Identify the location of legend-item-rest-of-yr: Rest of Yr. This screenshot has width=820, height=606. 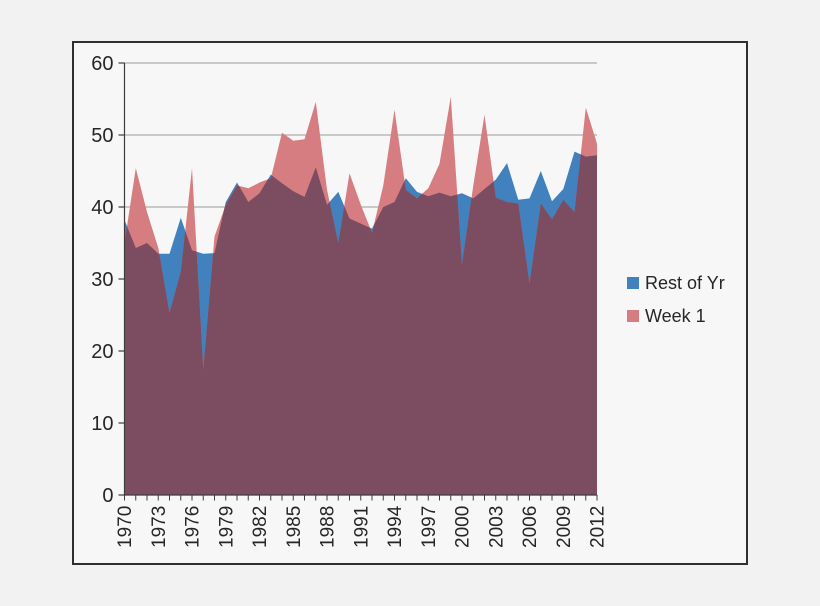
(676, 283).